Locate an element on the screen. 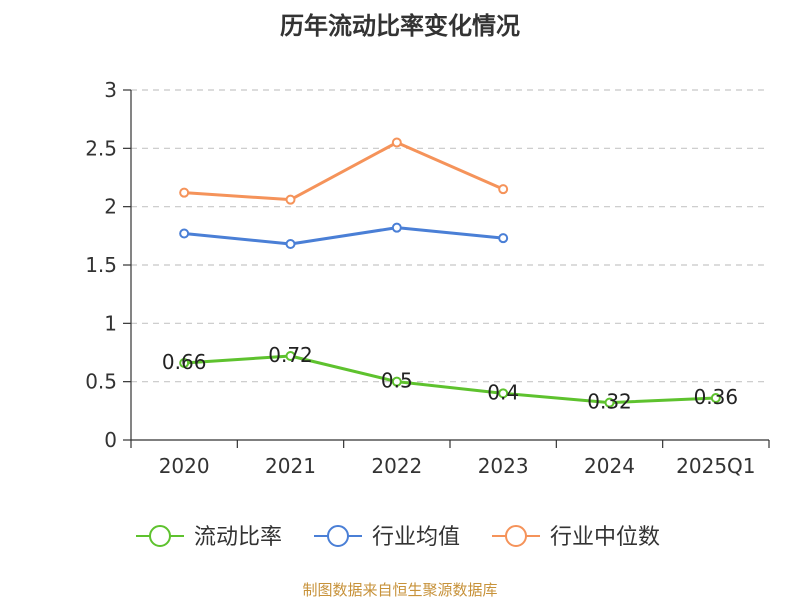 Image resolution: width=800 pixels, height=600 pixels. legend: 流动比率 行业均值 行业中位数 is located at coordinates (398, 537).